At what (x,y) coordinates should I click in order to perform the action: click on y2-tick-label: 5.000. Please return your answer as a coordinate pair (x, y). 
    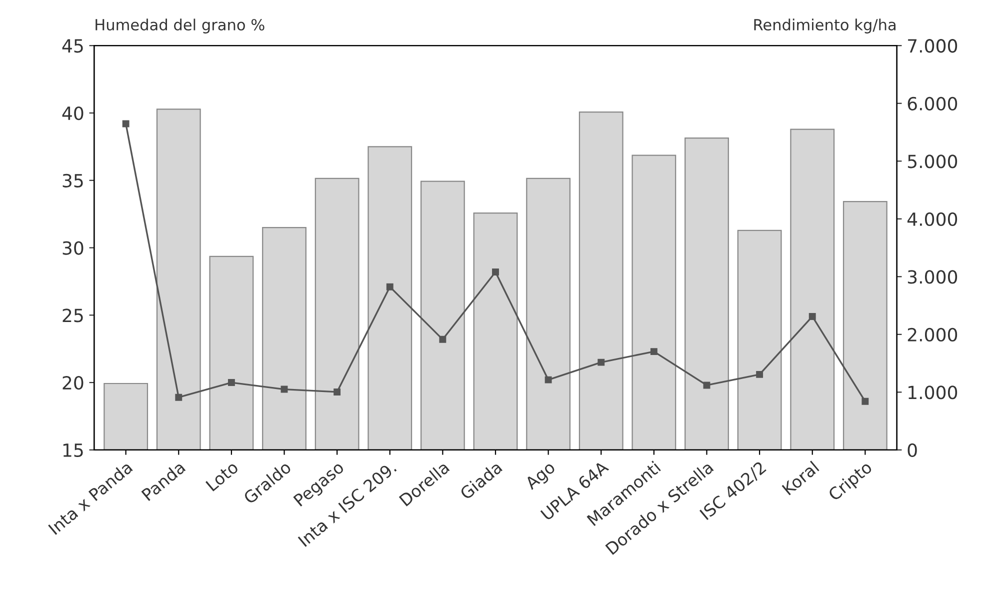
    Looking at the image, I should click on (933, 161).